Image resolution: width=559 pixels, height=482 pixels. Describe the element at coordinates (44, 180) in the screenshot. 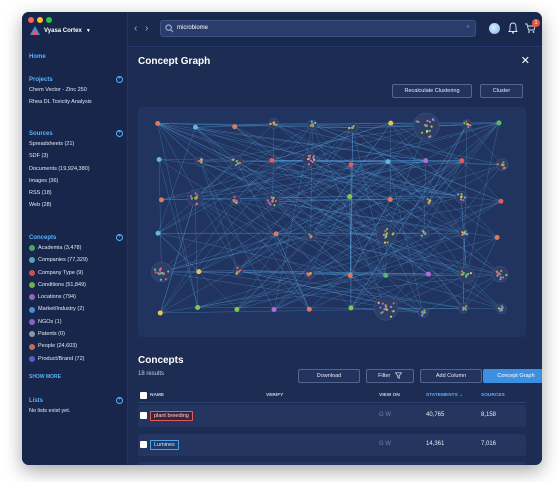

I see `source-item: Images (36)` at that location.